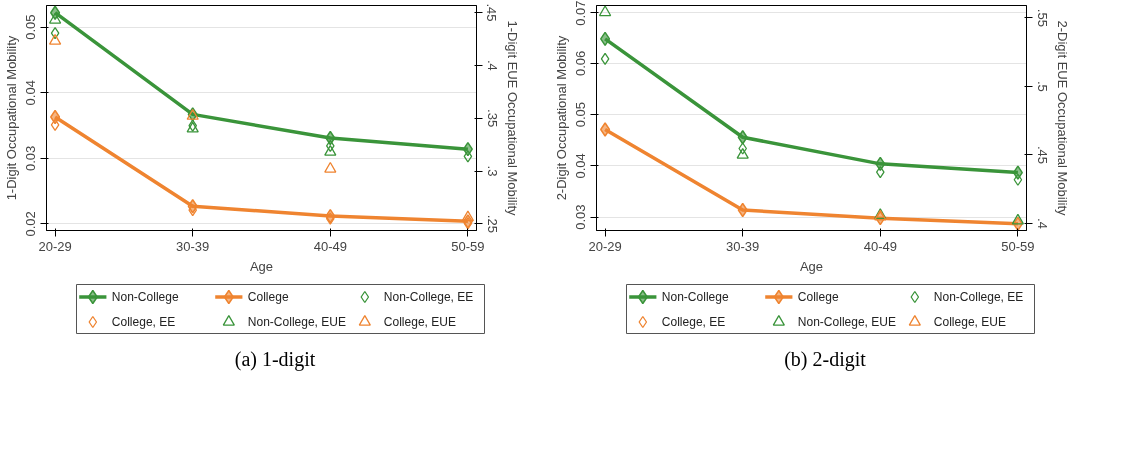 This screenshot has width=1140, height=463. Describe the element at coordinates (512, 118) in the screenshot. I see `y2-axis-title: 1-Digit EUE Occupational Mobility` at that location.